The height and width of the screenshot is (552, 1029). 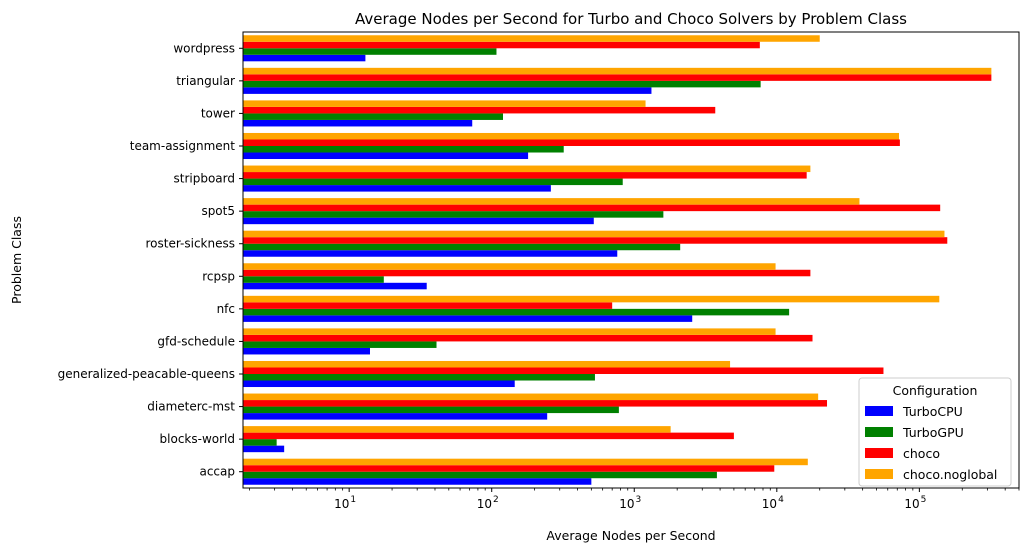 I want to click on bar-turbogpu-generalized-peacable-queens, so click(x=419, y=377).